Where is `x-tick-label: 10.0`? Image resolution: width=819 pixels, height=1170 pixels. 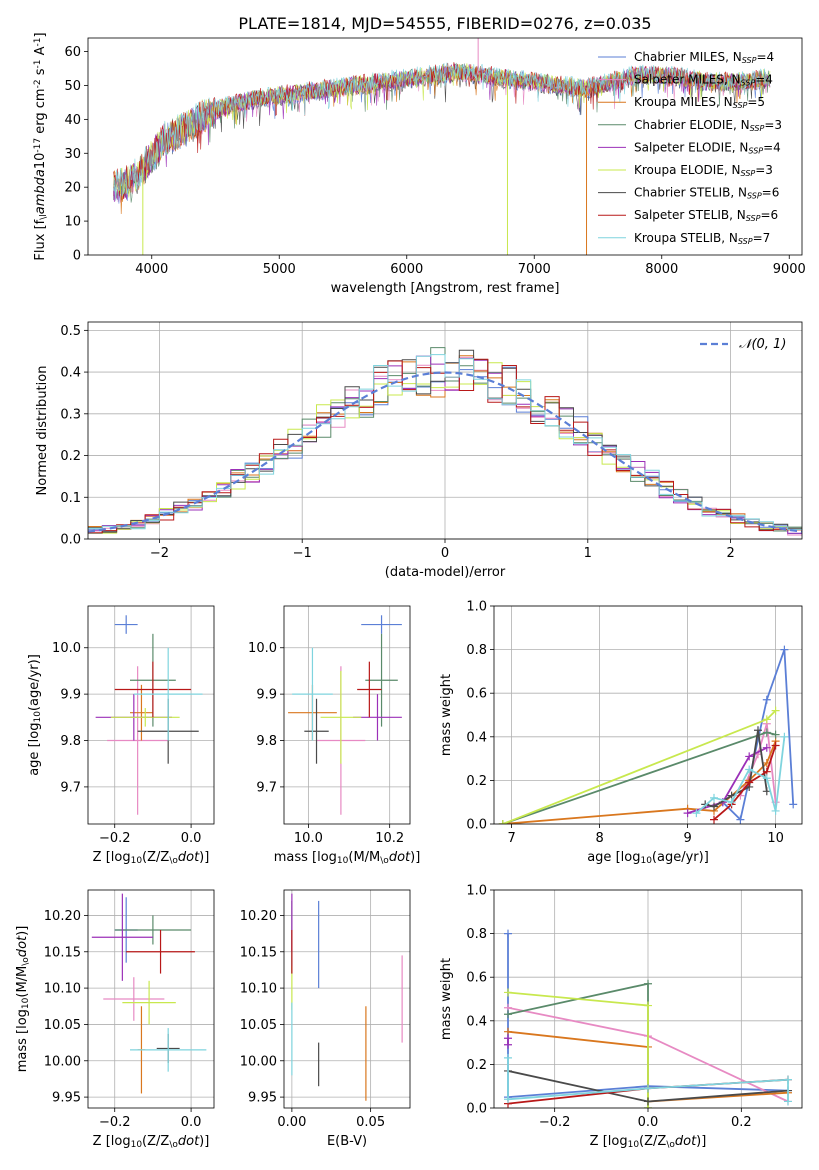 x-tick-label: 10.0 is located at coordinates (308, 838).